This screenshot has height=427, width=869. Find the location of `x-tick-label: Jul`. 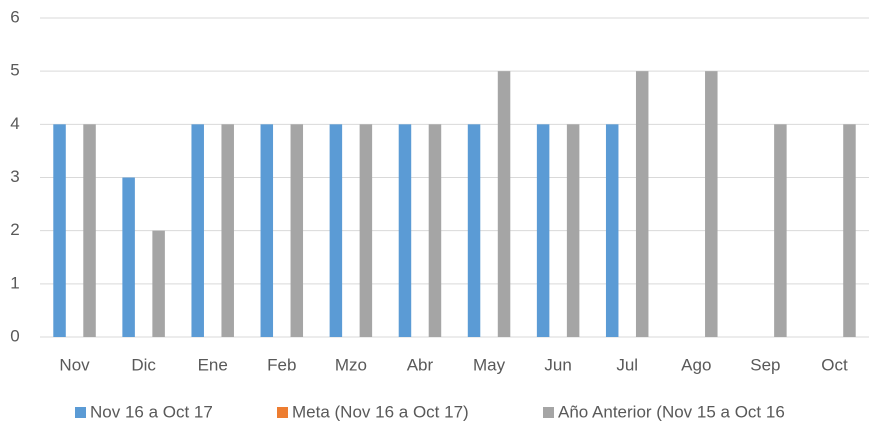

x-tick-label: Jul is located at coordinates (627, 364).